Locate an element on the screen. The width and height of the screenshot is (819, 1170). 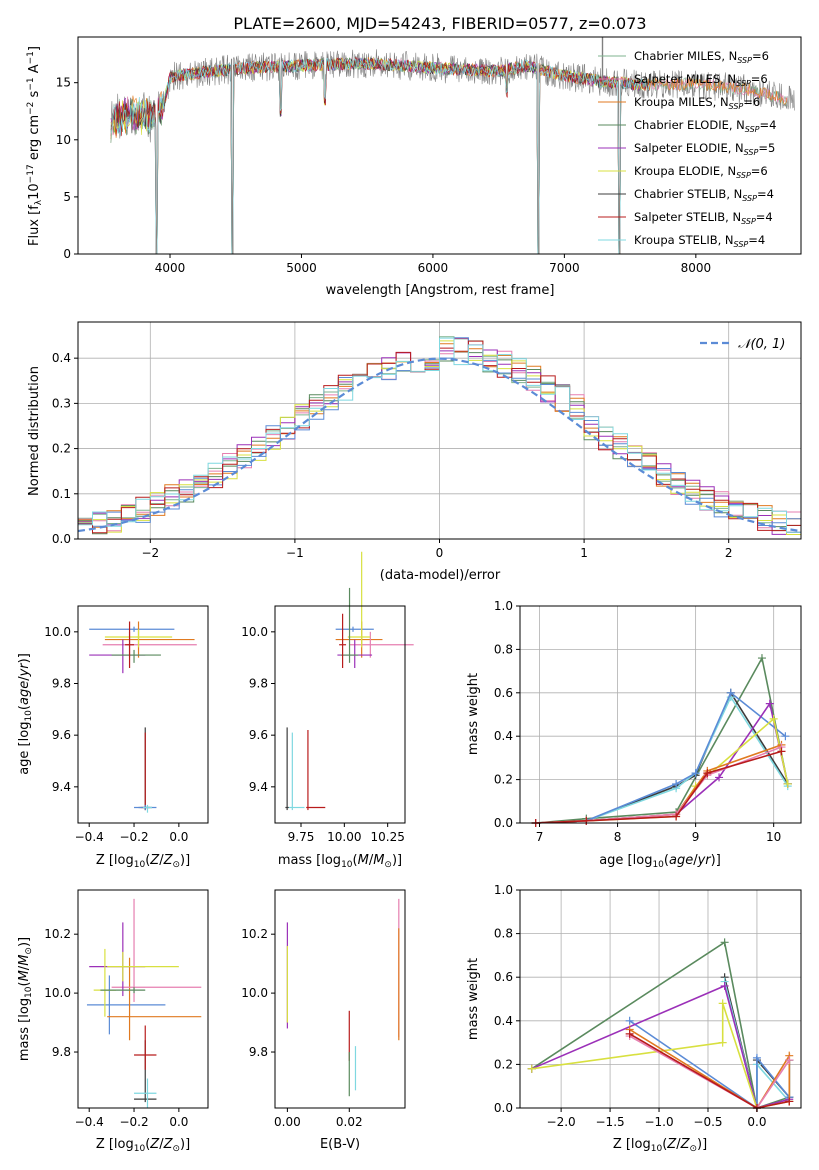
spectrum-legend-entry: Salpeter ELODIE, NSSP=5 is located at coordinates (704, 149).